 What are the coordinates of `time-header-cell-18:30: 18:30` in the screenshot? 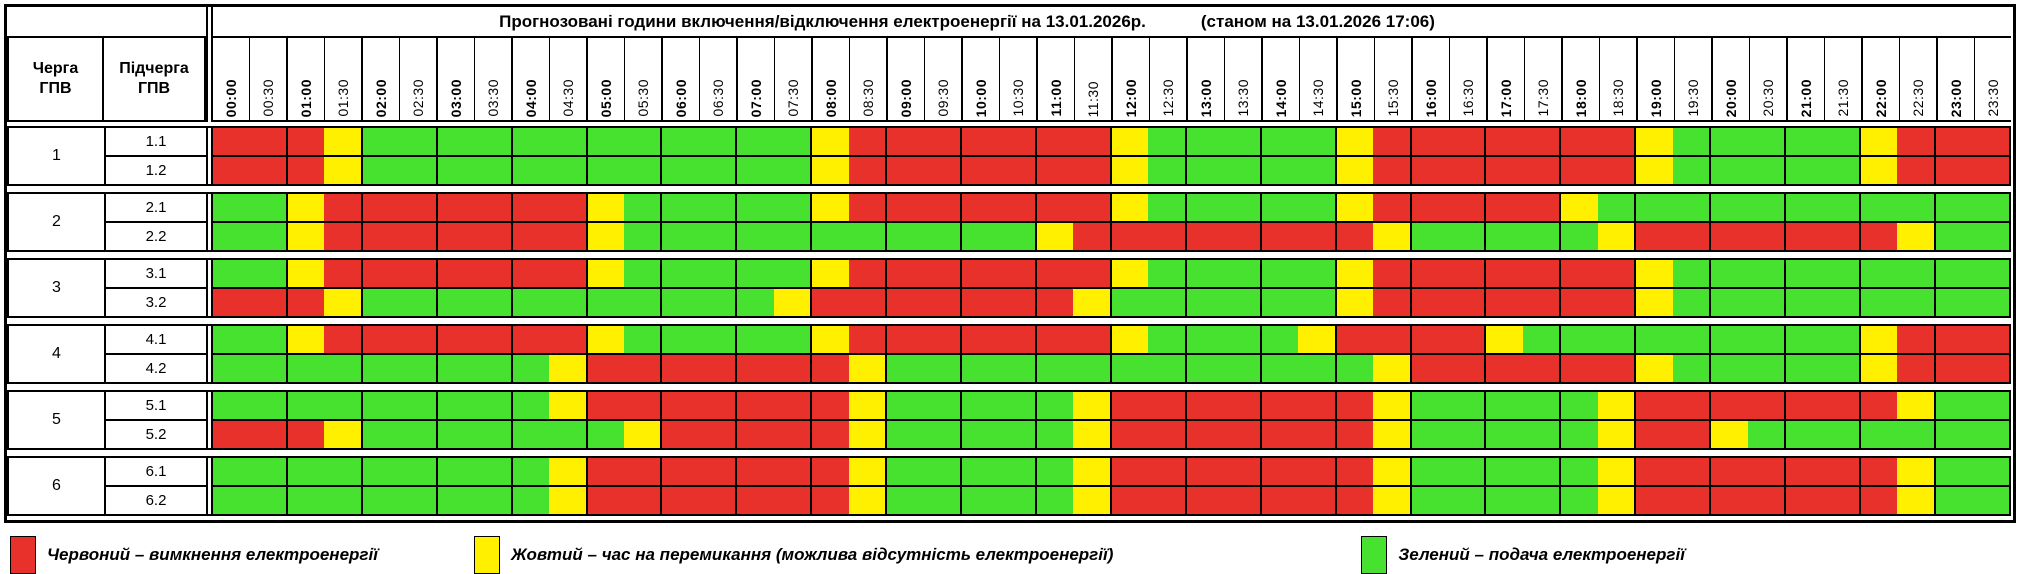 It's located at (1617, 79).